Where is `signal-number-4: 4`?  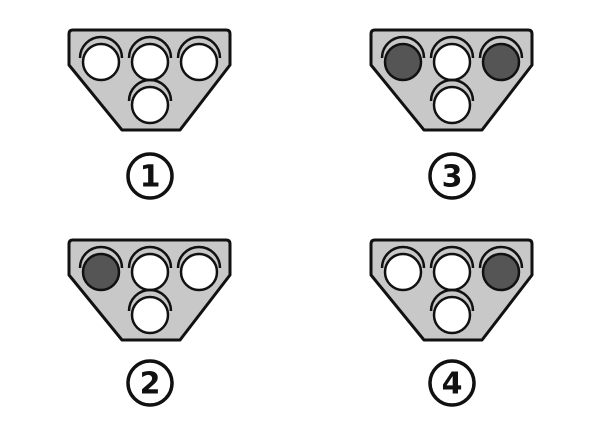 signal-number-4: 4 is located at coordinates (452, 384).